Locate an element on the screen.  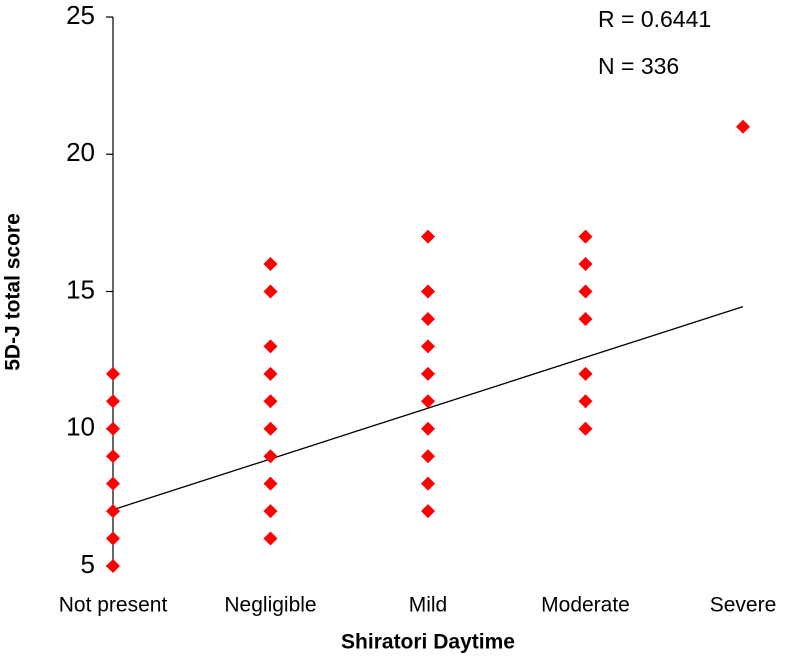
y-tick-label: 10 is located at coordinates (80, 427).